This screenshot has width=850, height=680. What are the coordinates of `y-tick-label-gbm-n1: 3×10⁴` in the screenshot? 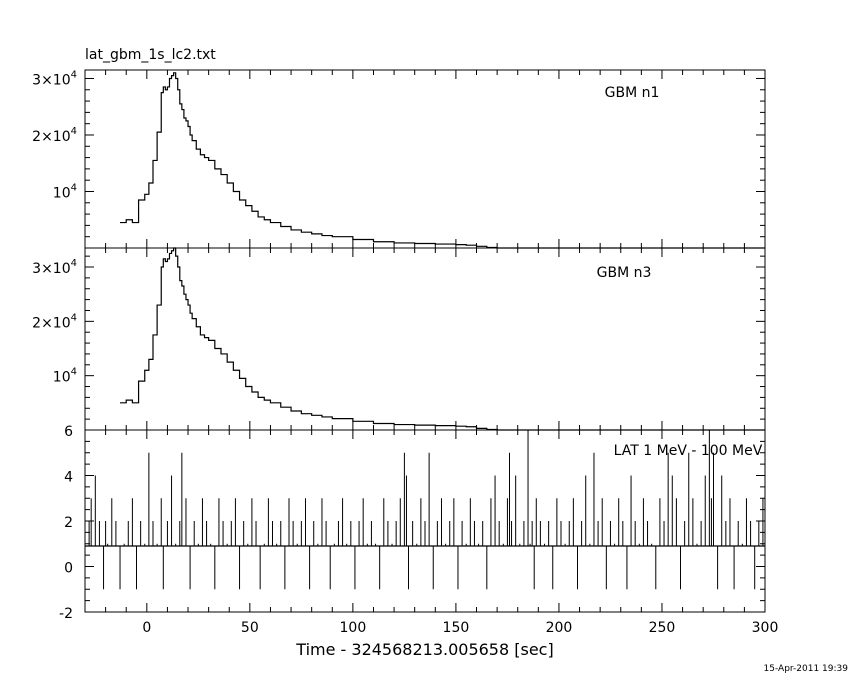 It's located at (54, 78).